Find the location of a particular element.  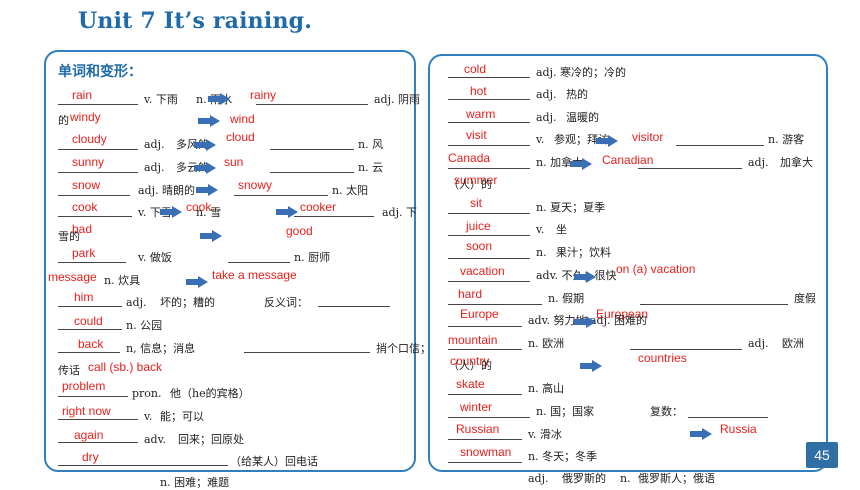

answer-word: European is located at coordinates (622, 314).